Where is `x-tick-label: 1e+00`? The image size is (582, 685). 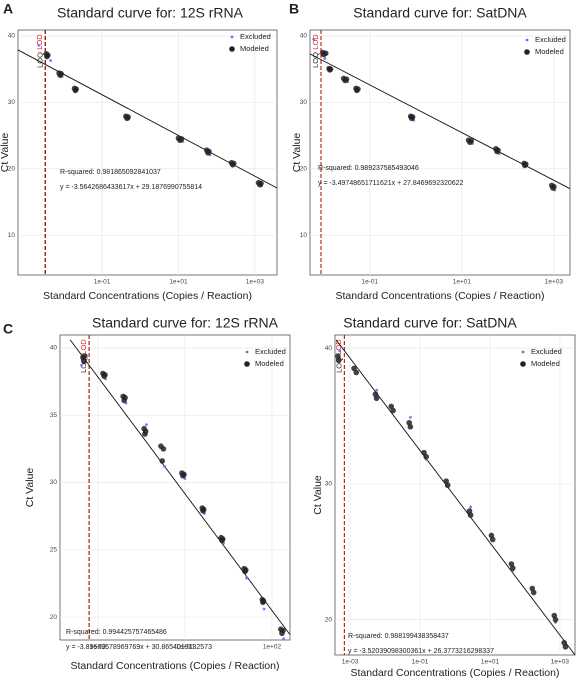
x-tick-label: 1e+00 is located at coordinates (185, 647).